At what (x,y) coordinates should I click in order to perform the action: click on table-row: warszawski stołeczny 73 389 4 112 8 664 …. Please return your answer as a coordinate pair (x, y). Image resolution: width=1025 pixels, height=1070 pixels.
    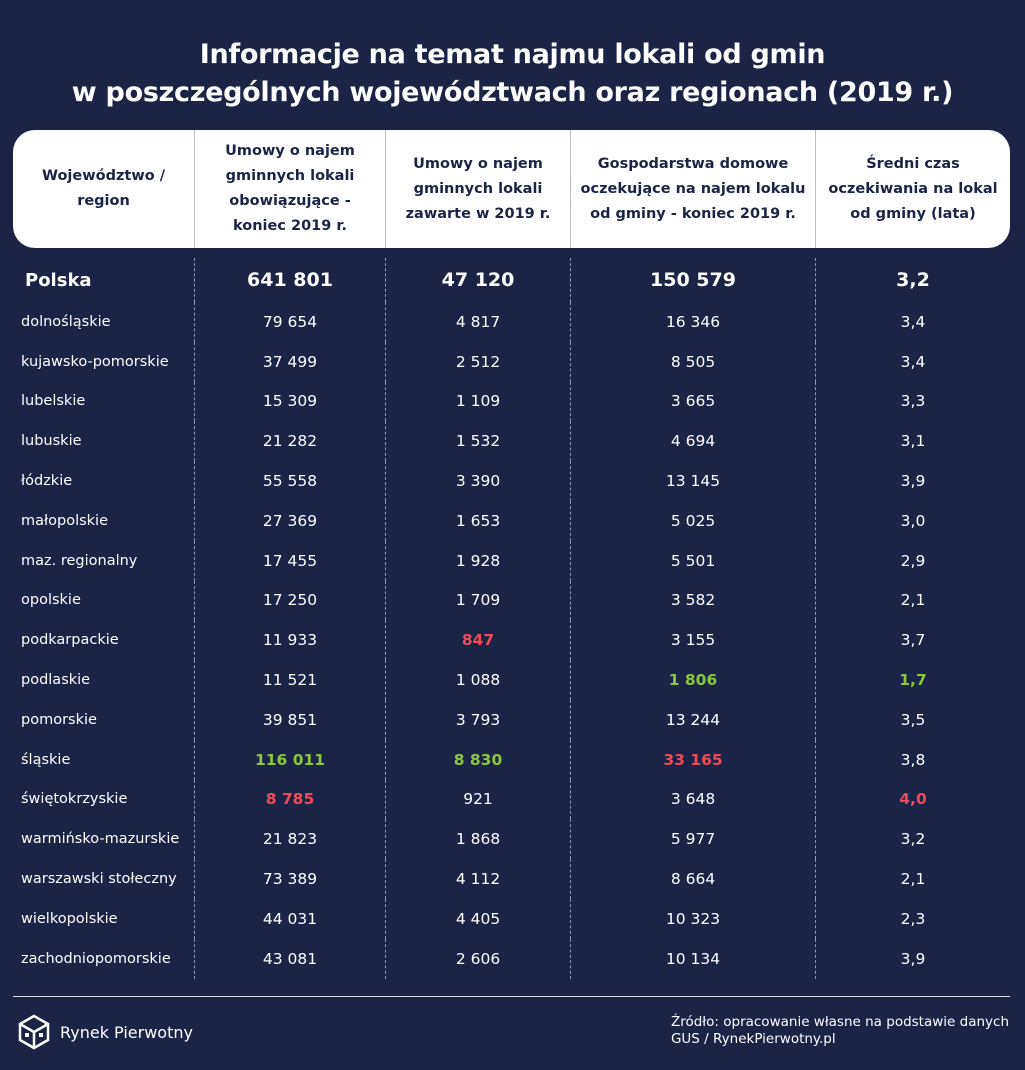
    Looking at the image, I should click on (511, 879).